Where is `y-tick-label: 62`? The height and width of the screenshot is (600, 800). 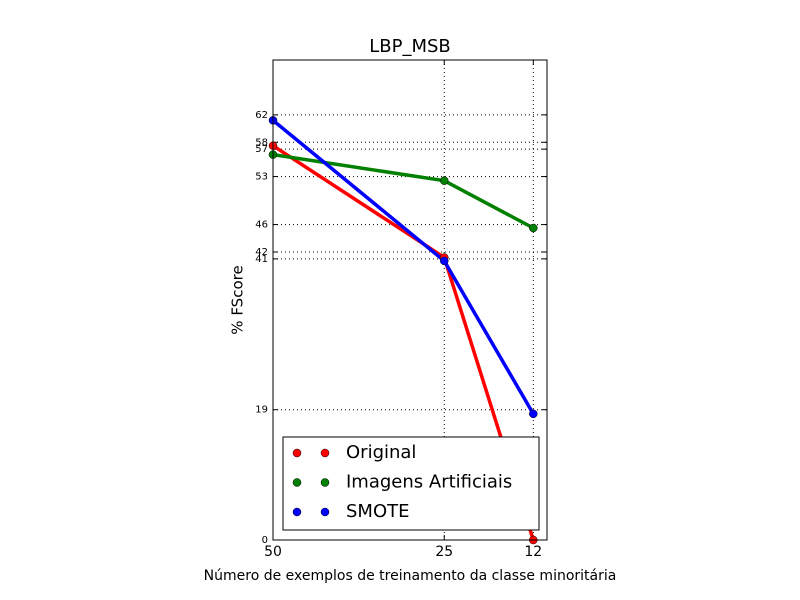 y-tick-label: 62 is located at coordinates (261, 115).